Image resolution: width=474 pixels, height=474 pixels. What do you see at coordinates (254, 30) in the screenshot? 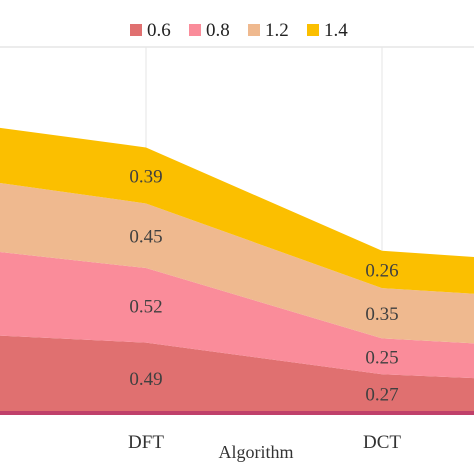
I see `legend-swatch-1.2` at bounding box center [254, 30].